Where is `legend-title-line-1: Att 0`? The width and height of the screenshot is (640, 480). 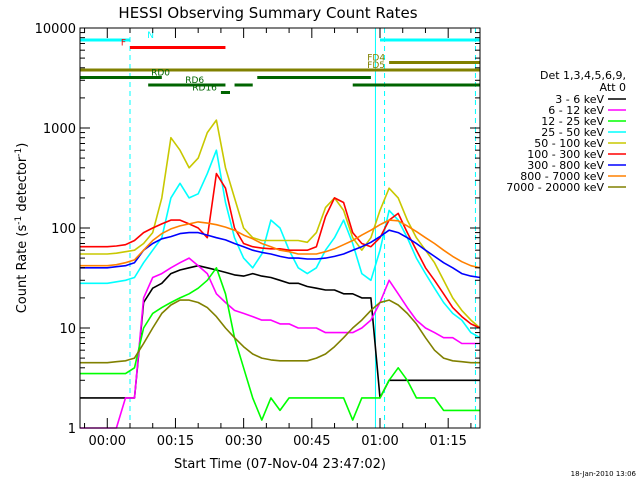 legend-title-line-1: Att 0 is located at coordinates (613, 87).